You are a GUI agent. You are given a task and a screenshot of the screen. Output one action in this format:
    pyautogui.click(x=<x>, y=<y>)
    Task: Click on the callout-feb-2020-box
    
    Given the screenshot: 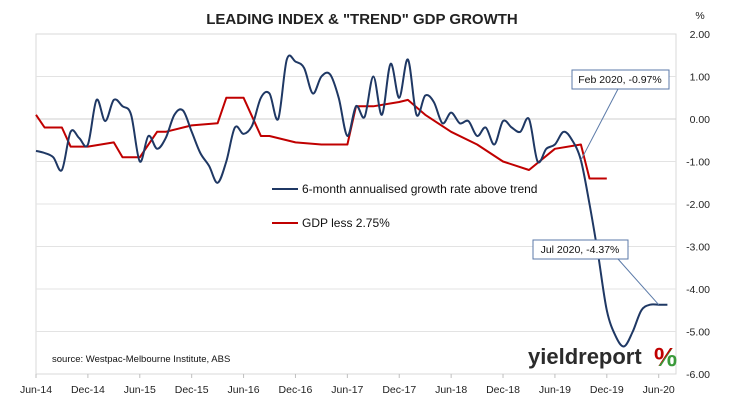 What is the action you would take?
    pyautogui.click(x=620, y=79)
    